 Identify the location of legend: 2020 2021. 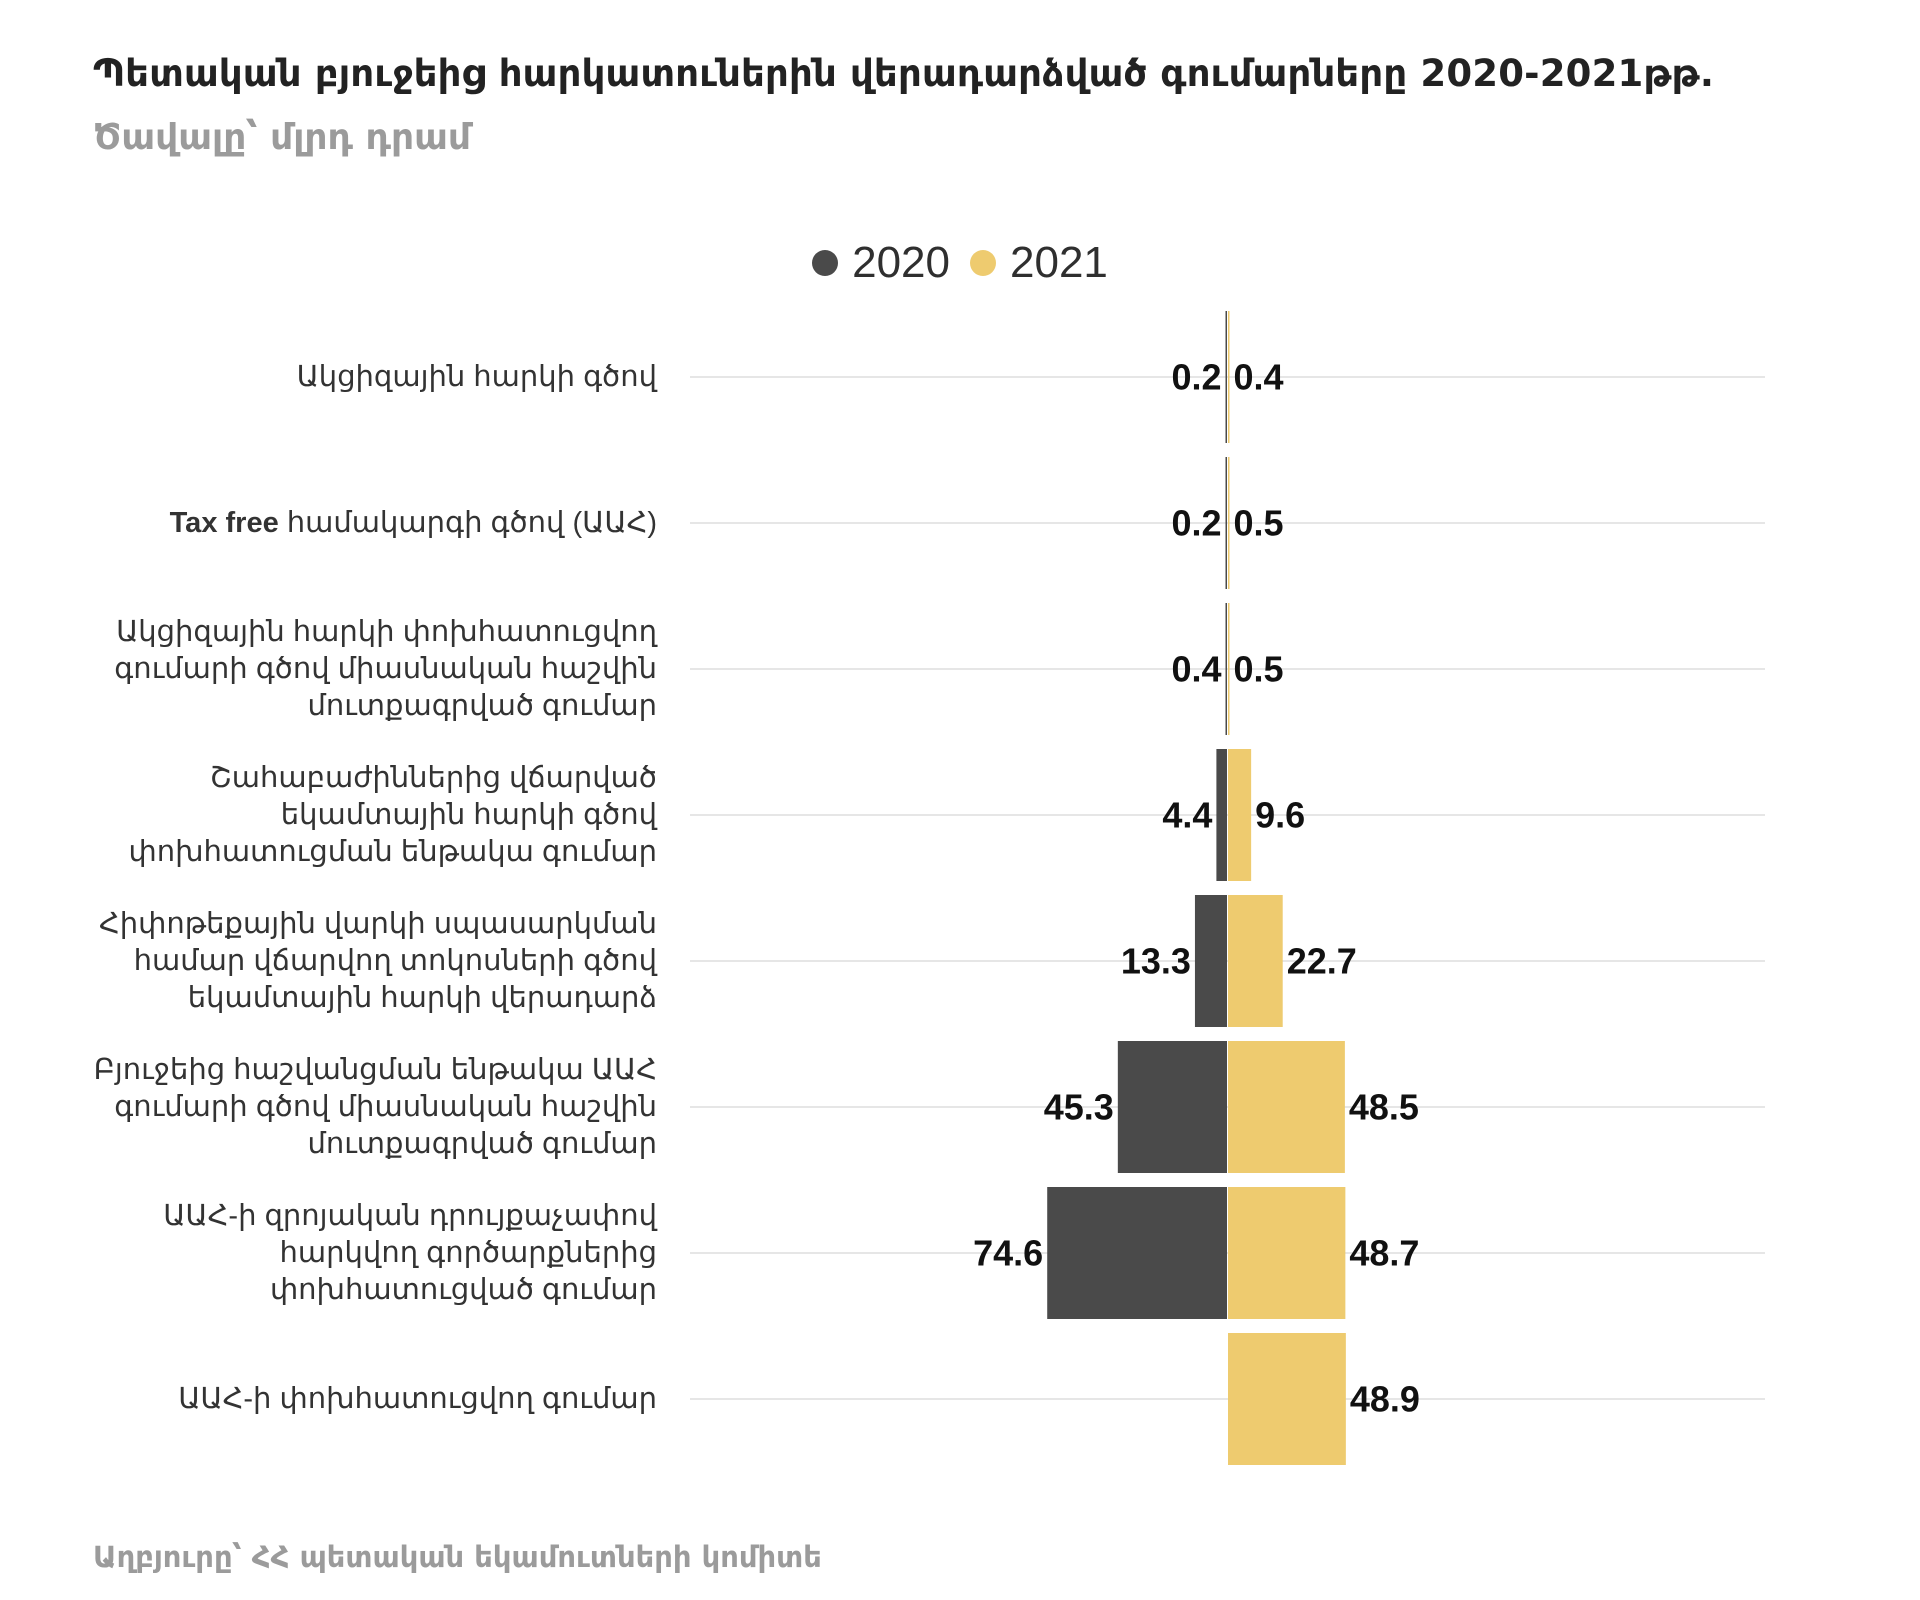
(960, 263).